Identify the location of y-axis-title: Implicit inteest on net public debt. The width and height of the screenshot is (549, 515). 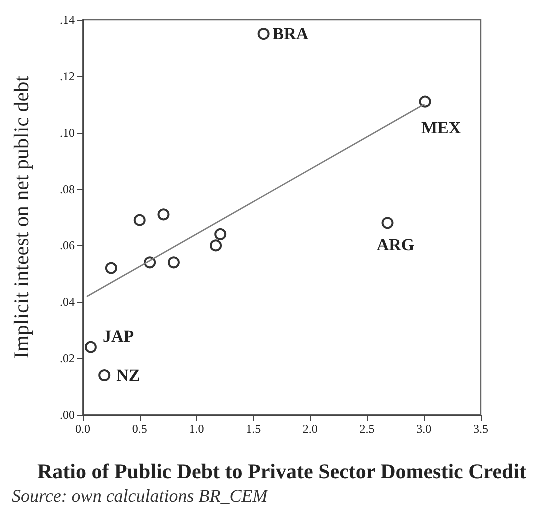
(22, 217).